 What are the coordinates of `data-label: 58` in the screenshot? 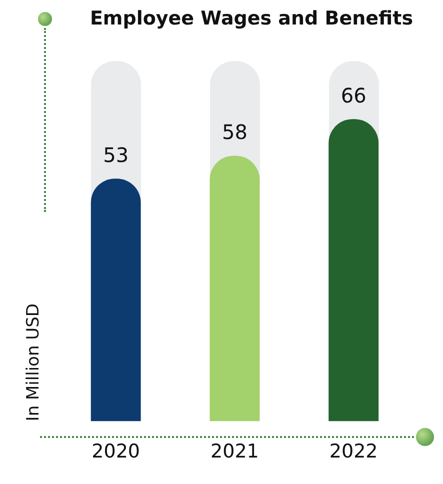 It's located at (235, 132).